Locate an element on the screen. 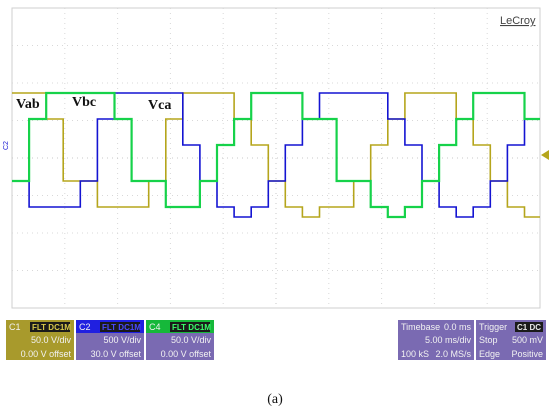 The width and height of the screenshot is (550, 414). c4-id: C4 is located at coordinates (155, 327).